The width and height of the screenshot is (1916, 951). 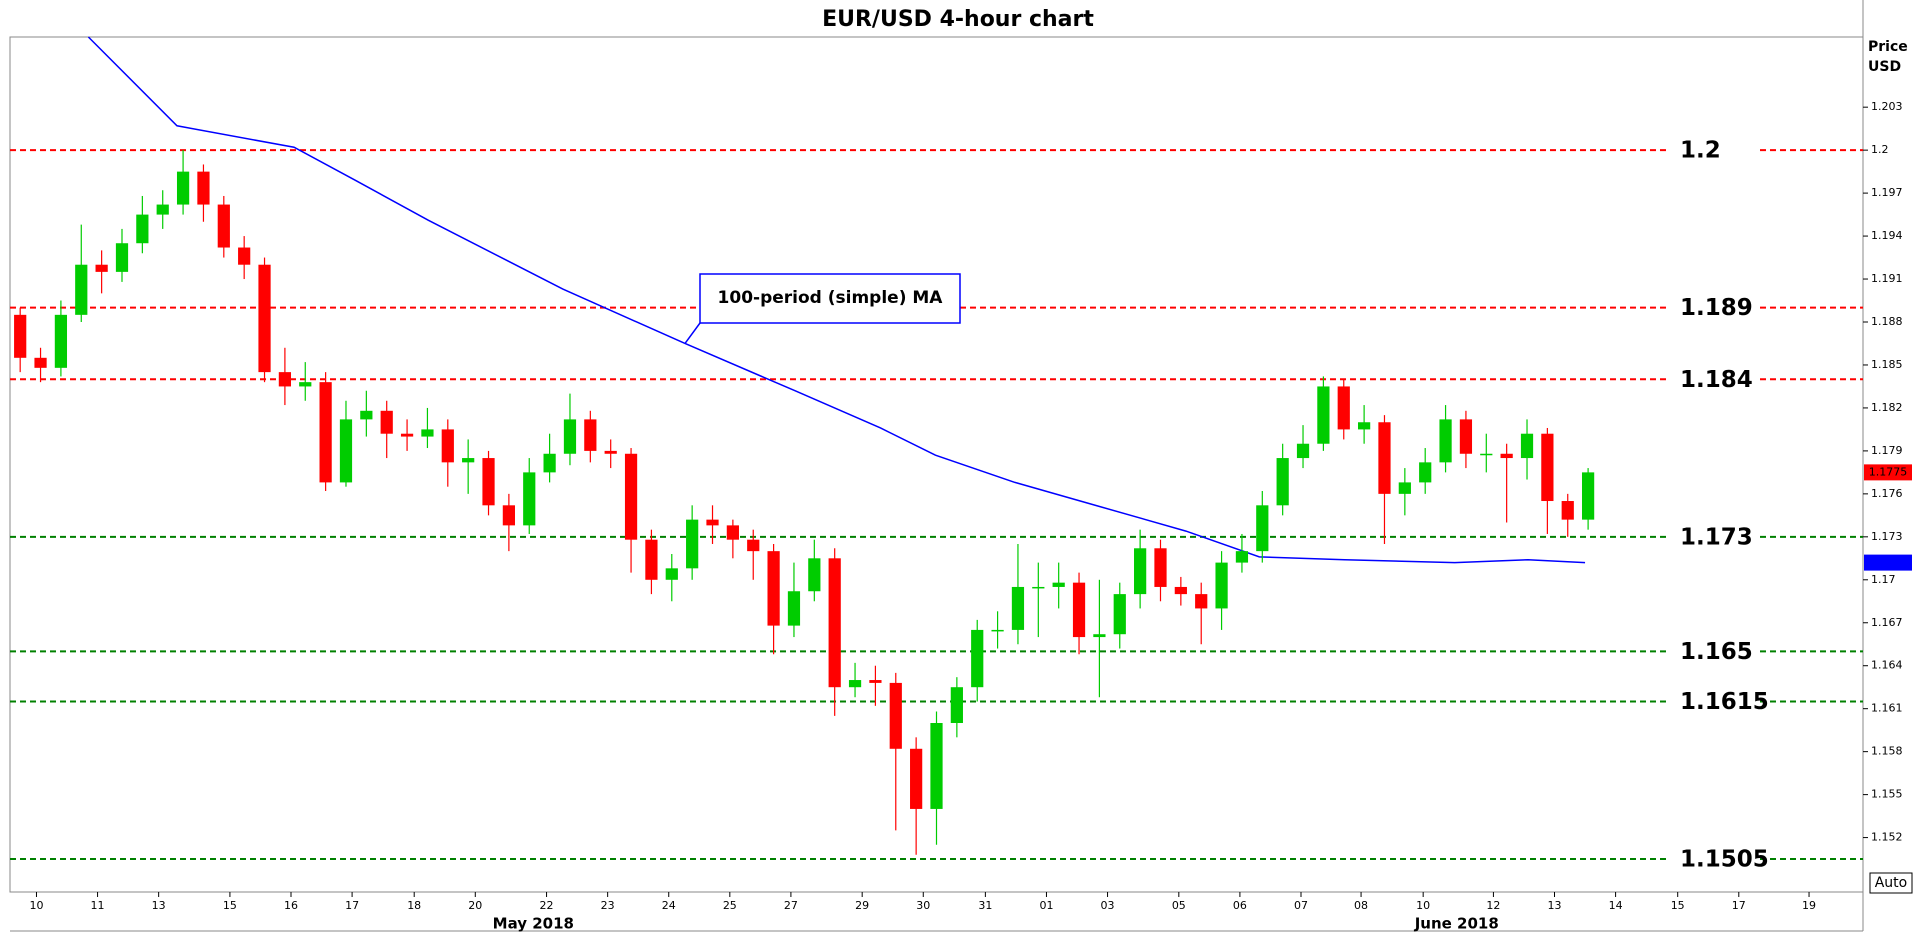 I want to click on annotation: 100-period (simple) MA, so click(x=831, y=298).